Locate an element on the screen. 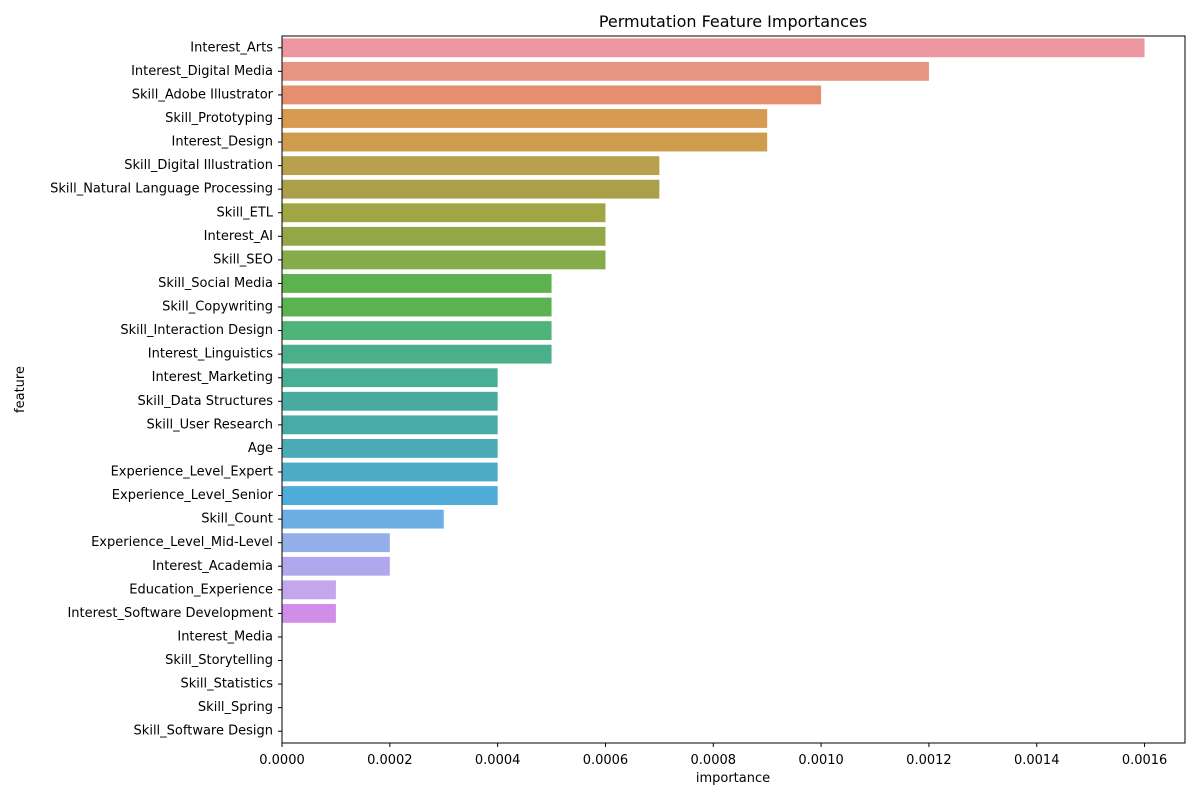  x-tick-label: 0.0004 is located at coordinates (498, 760).